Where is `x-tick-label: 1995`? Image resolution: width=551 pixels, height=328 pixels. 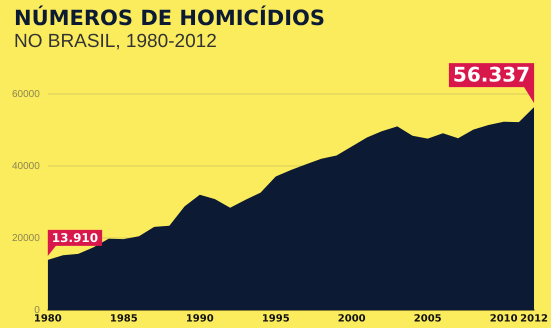
x-tick-label: 1995 is located at coordinates (276, 319).